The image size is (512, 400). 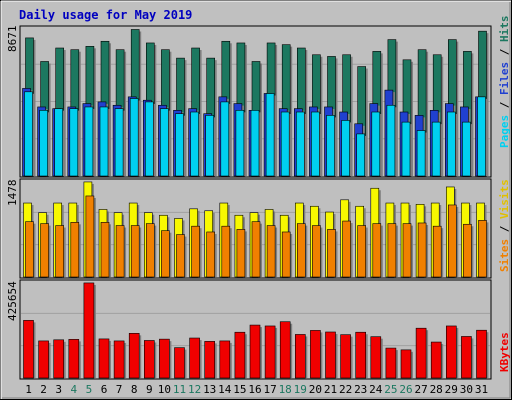 What do you see at coordinates (43, 389) in the screenshot?
I see `day-label-2: 2` at bounding box center [43, 389].